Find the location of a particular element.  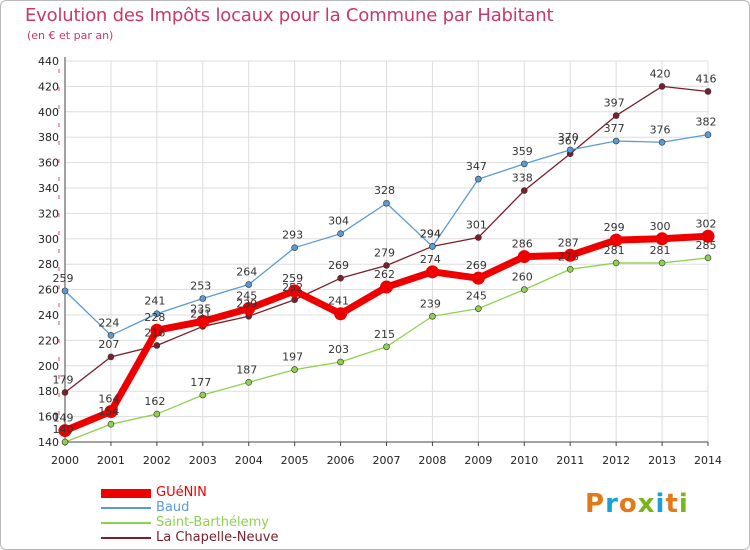

legend-swatch is located at coordinates (126, 493).